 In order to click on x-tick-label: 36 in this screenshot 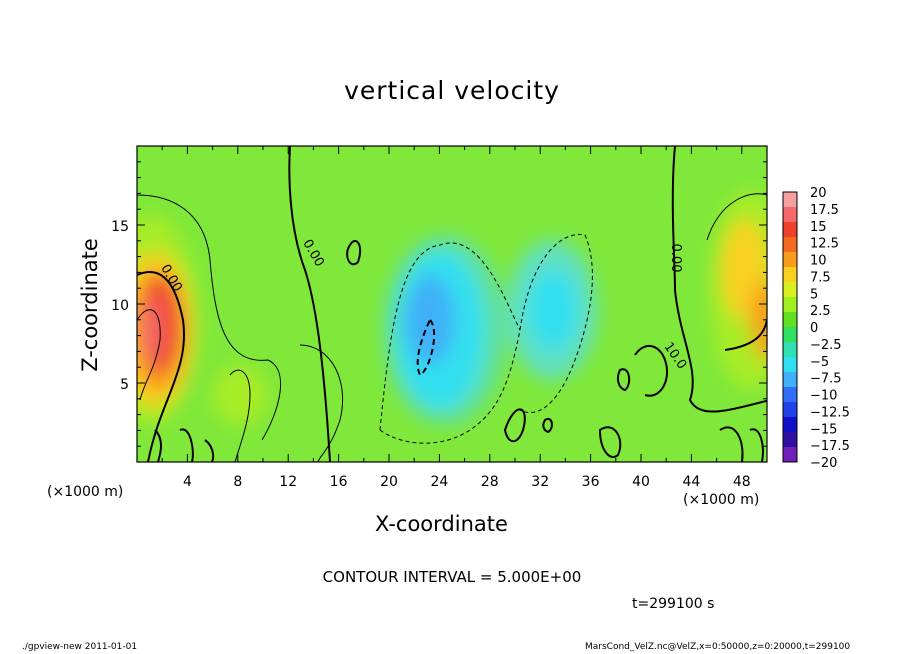, I will do `click(591, 482)`.